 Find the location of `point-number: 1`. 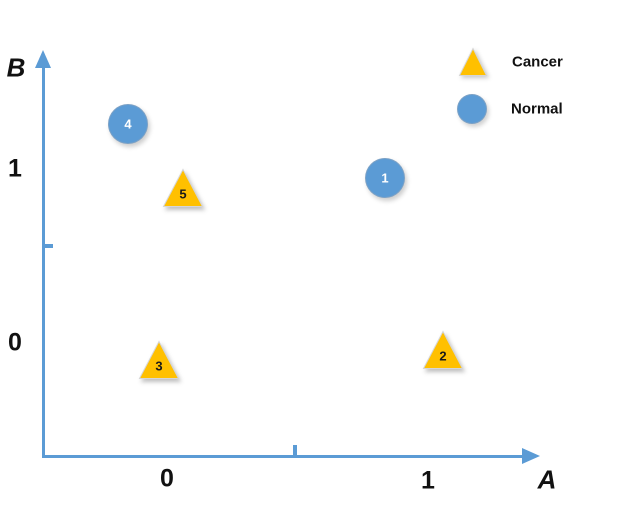

point-number: 1 is located at coordinates (385, 178).